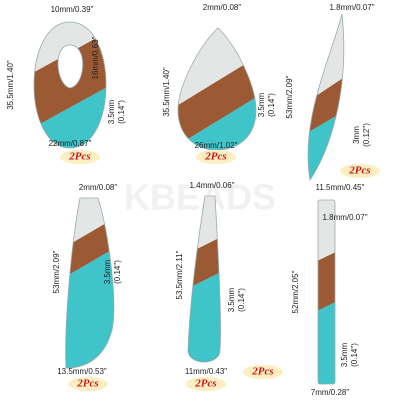 The height and width of the screenshot is (400, 400). Describe the element at coordinates (82, 371) in the screenshot. I see `width-dimension: 13.5mm/0.53"` at that location.